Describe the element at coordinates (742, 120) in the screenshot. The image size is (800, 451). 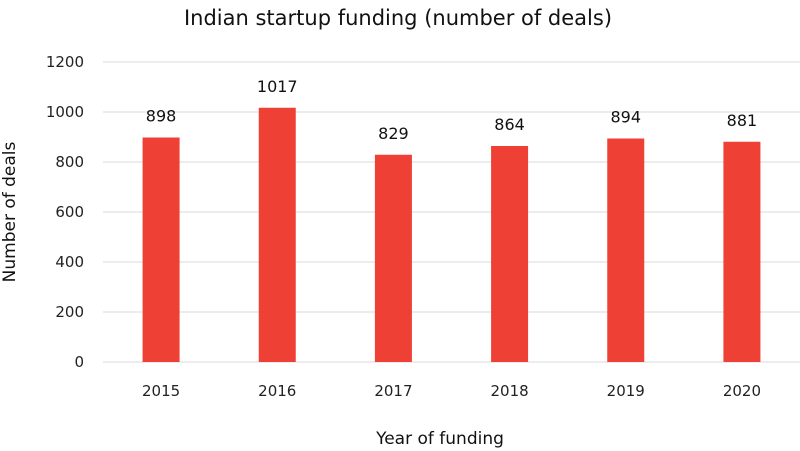
I see `data-label-2020: 881` at that location.